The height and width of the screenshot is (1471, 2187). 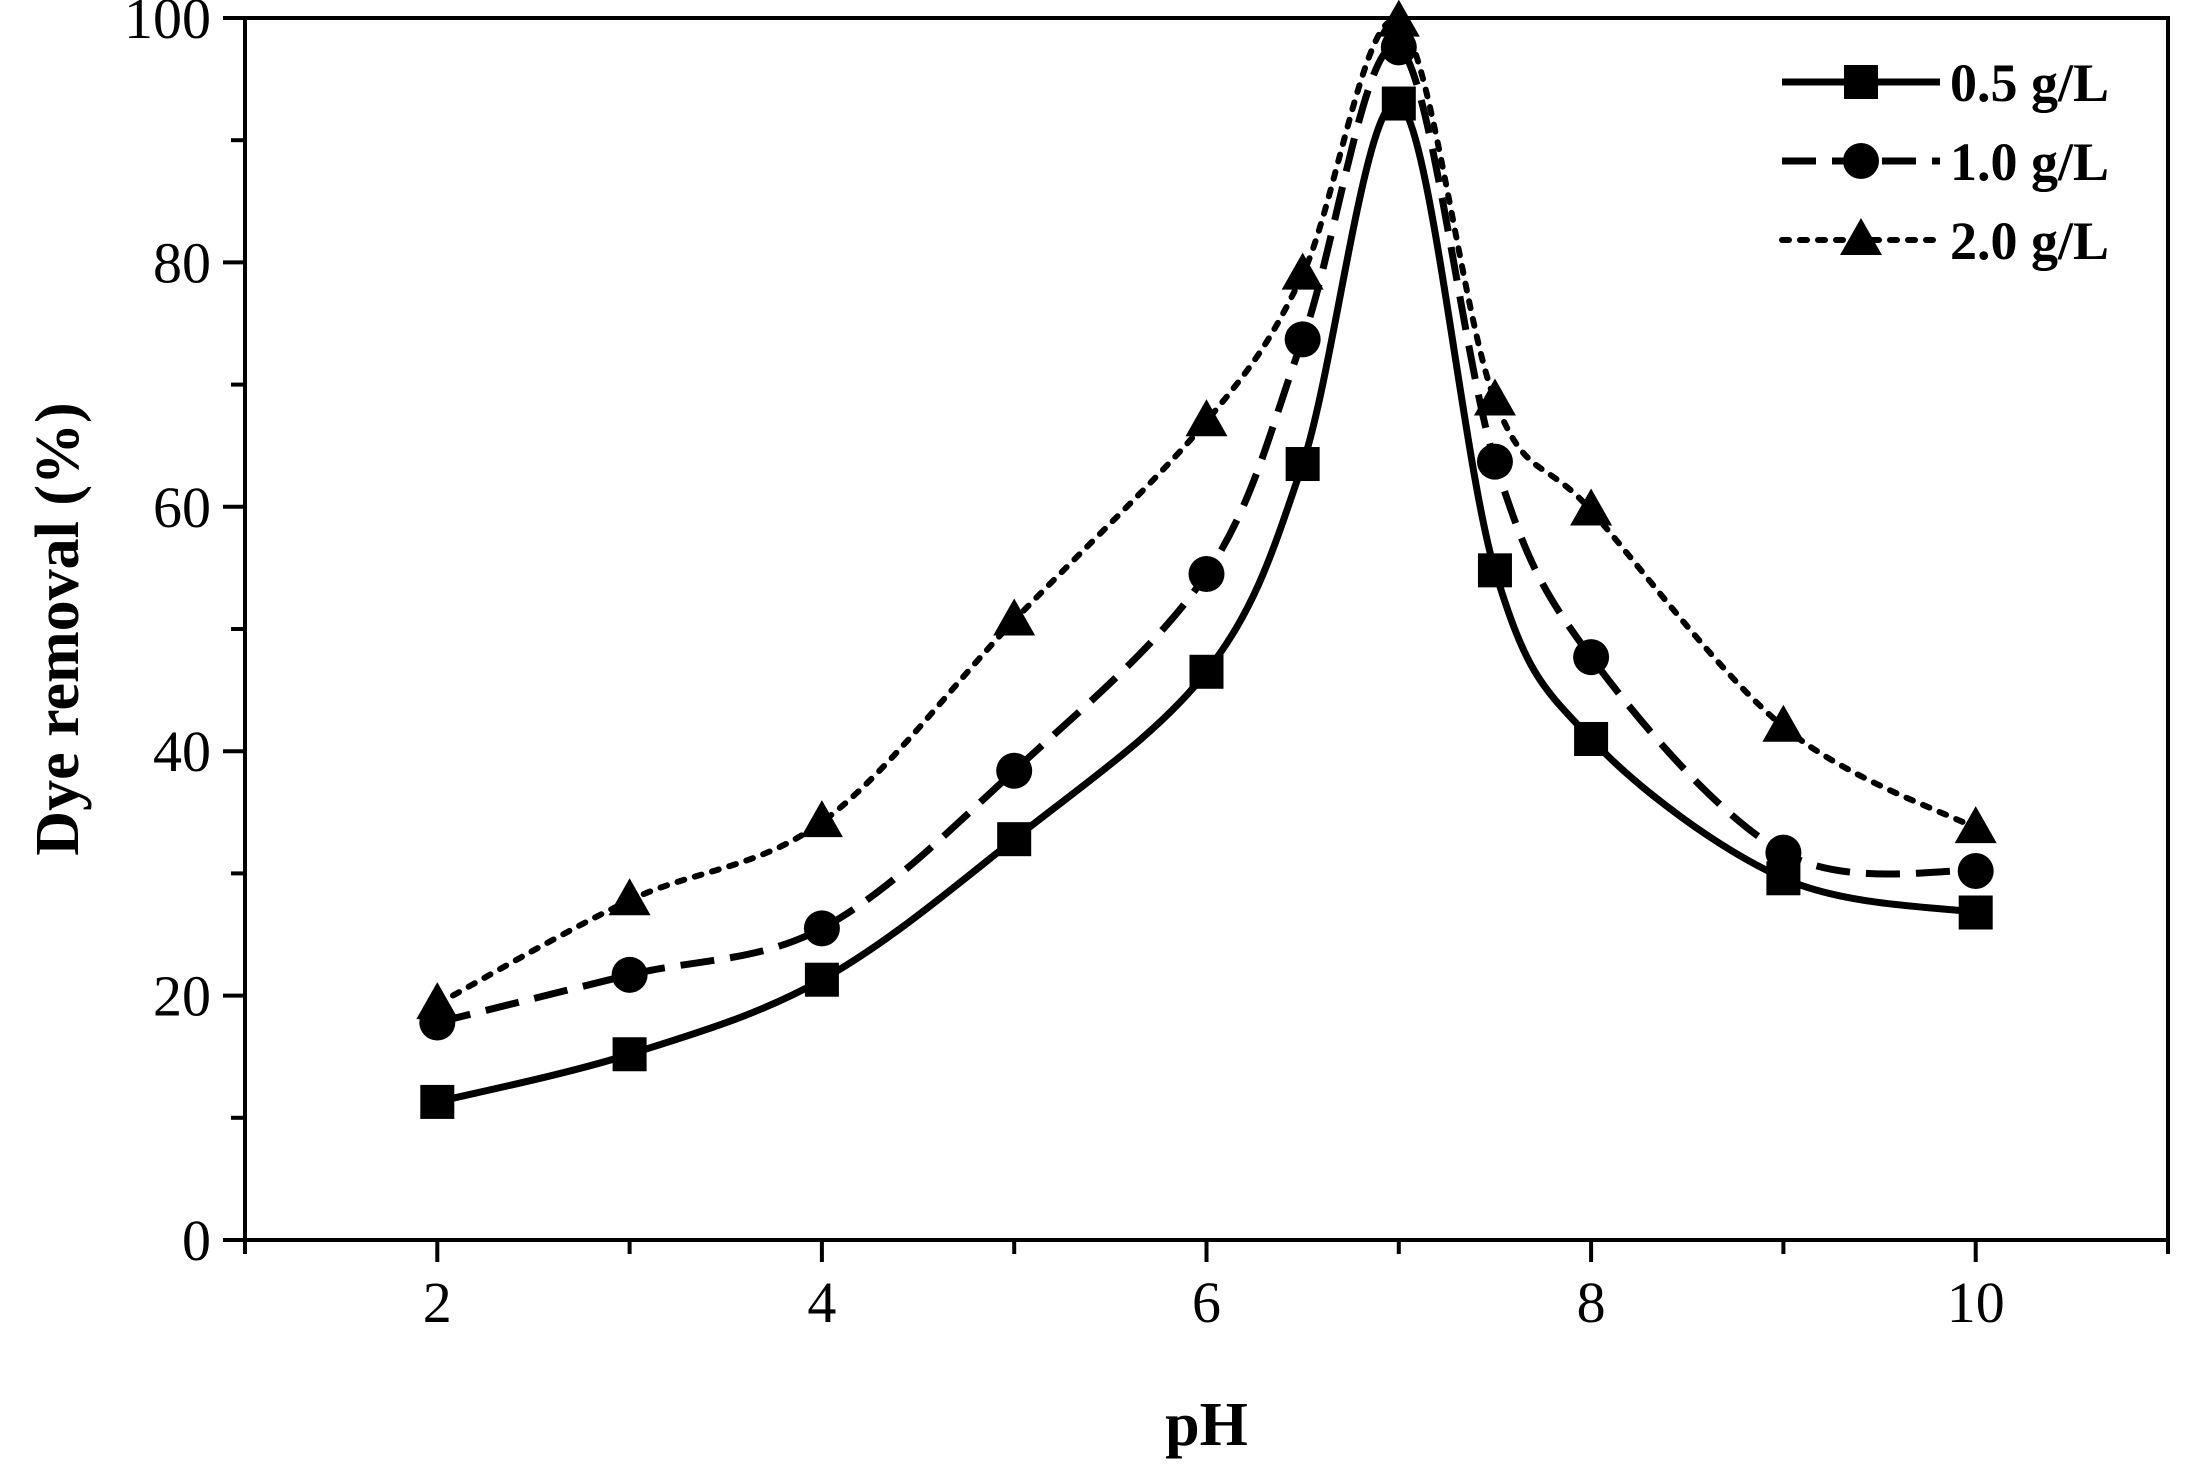 I want to click on legend-marker-triangle, so click(x=1861, y=236).